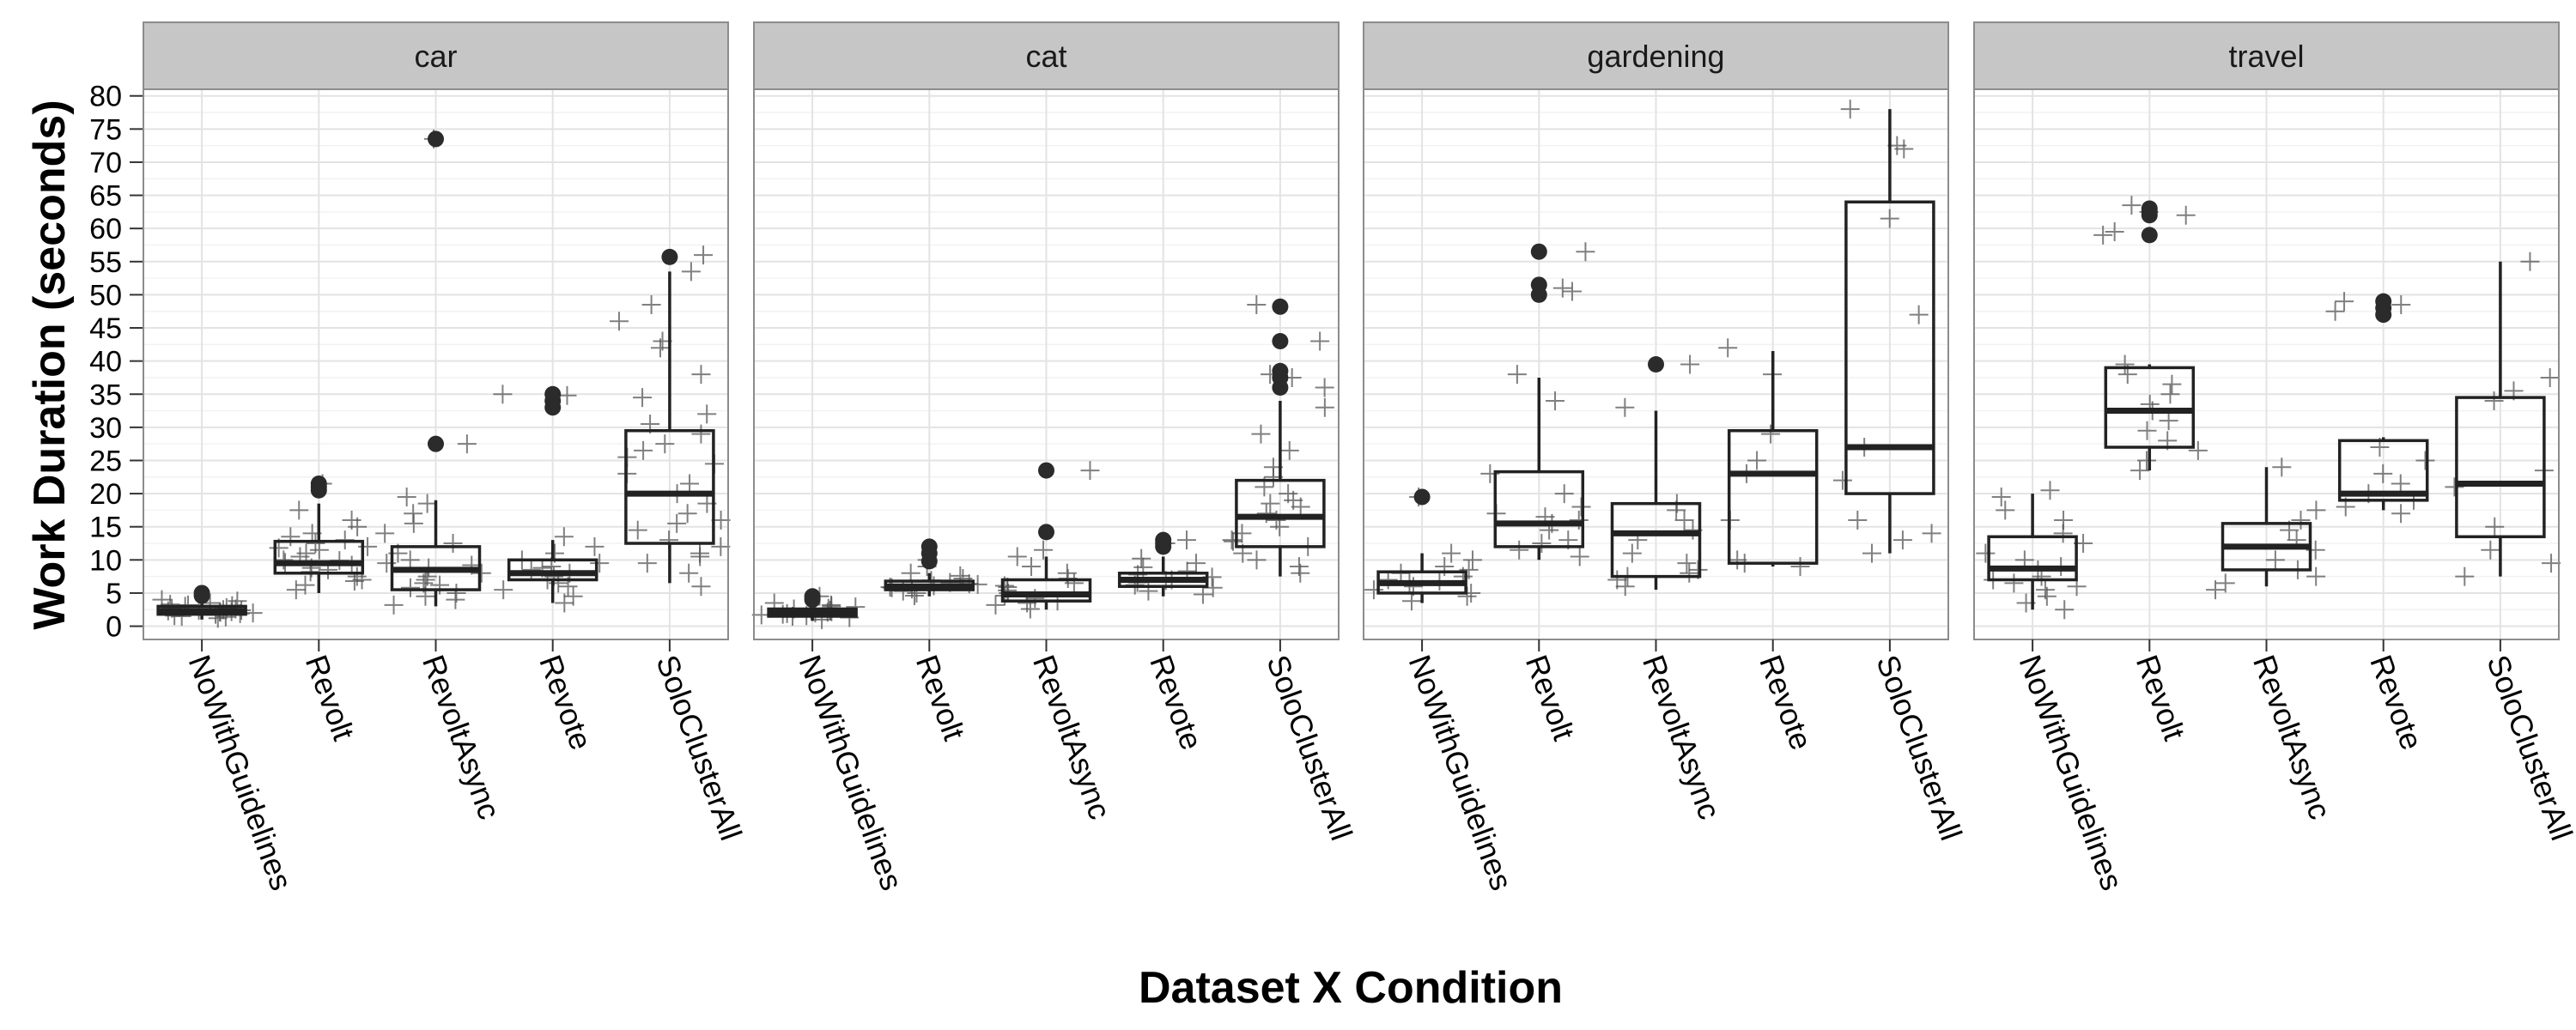  Describe the element at coordinates (106, 229) in the screenshot. I see `y-tick-label: 60` at that location.